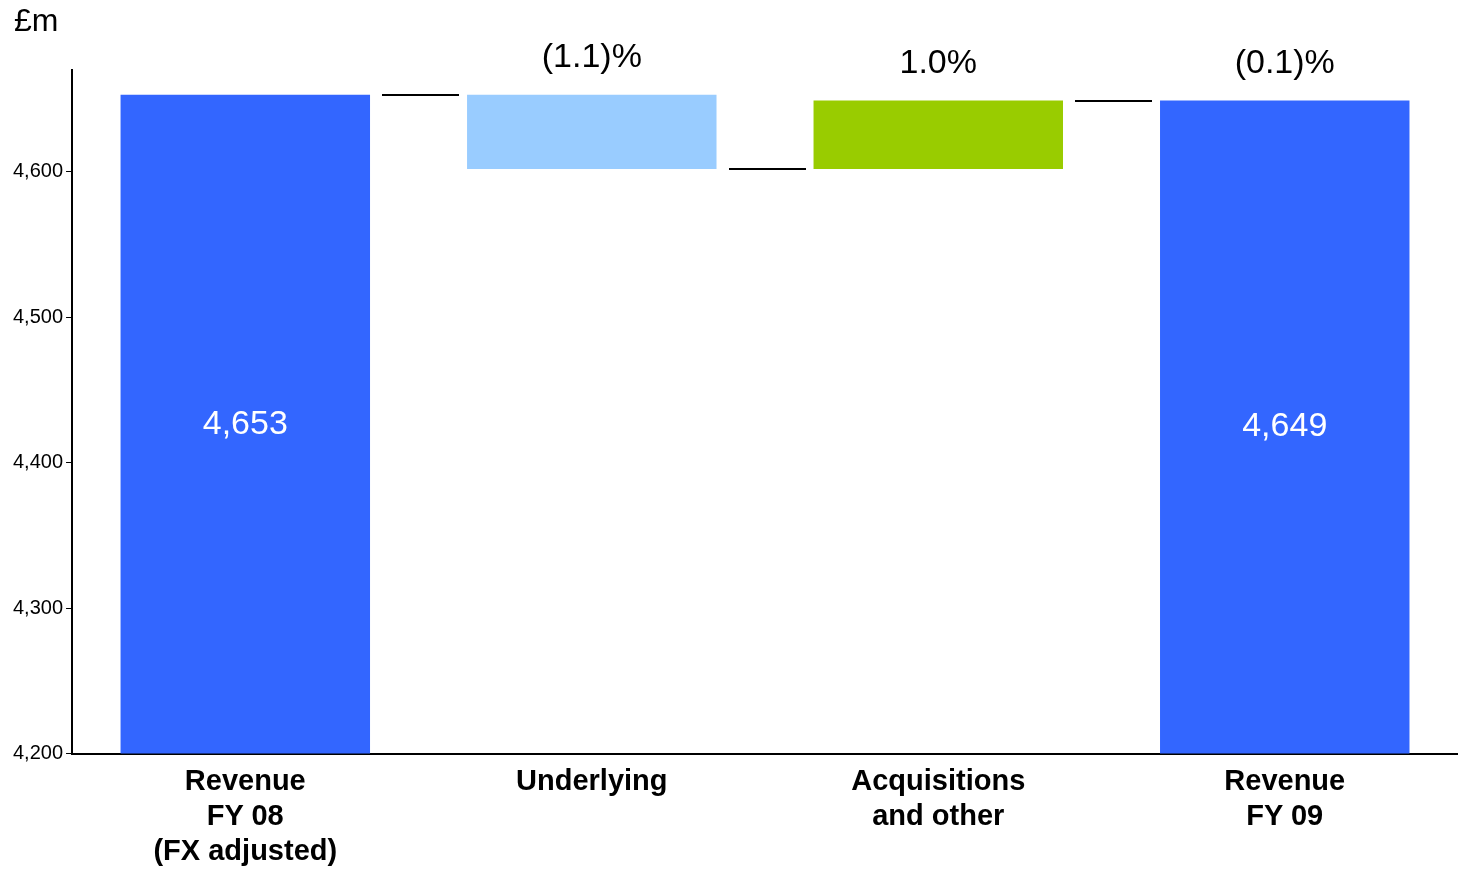  Describe the element at coordinates (38, 461) in the screenshot. I see `y-tick-label: 4,400` at that location.